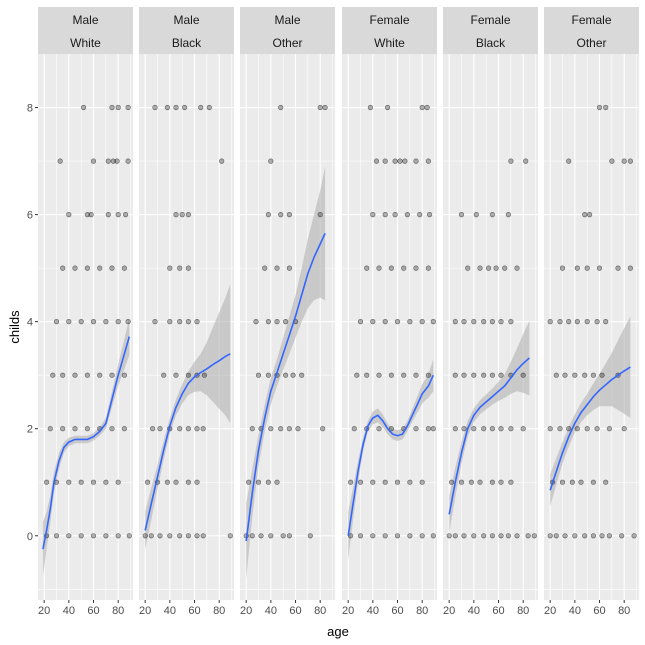 Image resolution: width=645 pixels, height=645 pixels. I want to click on facet-panel-3: Female White 20 40 60 80, so click(389, 312).